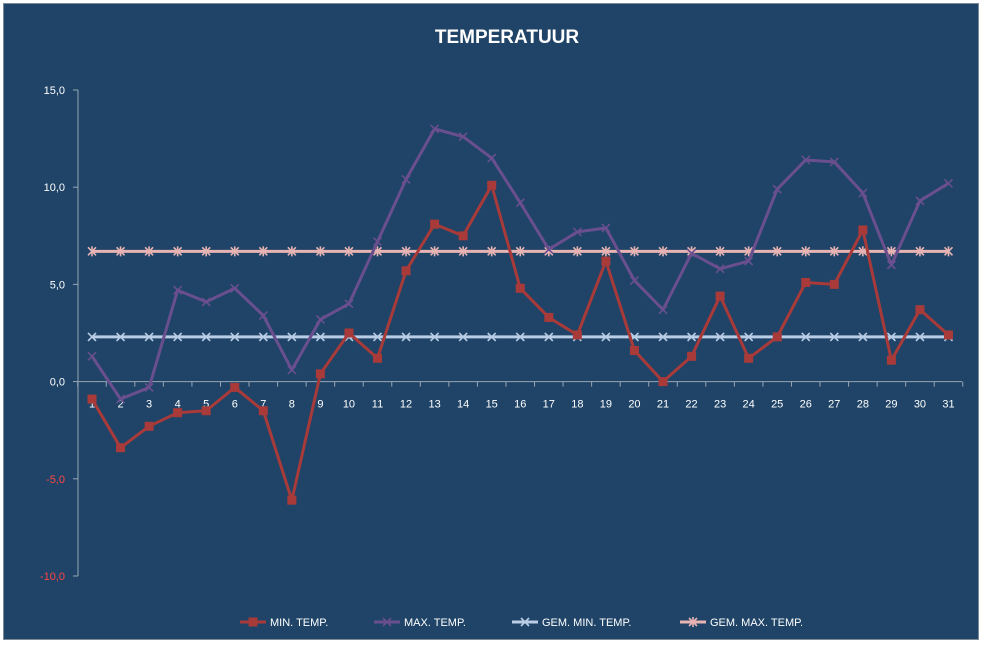 This screenshot has width=987, height=648. I want to click on x-tick-label: 10, so click(349, 405).